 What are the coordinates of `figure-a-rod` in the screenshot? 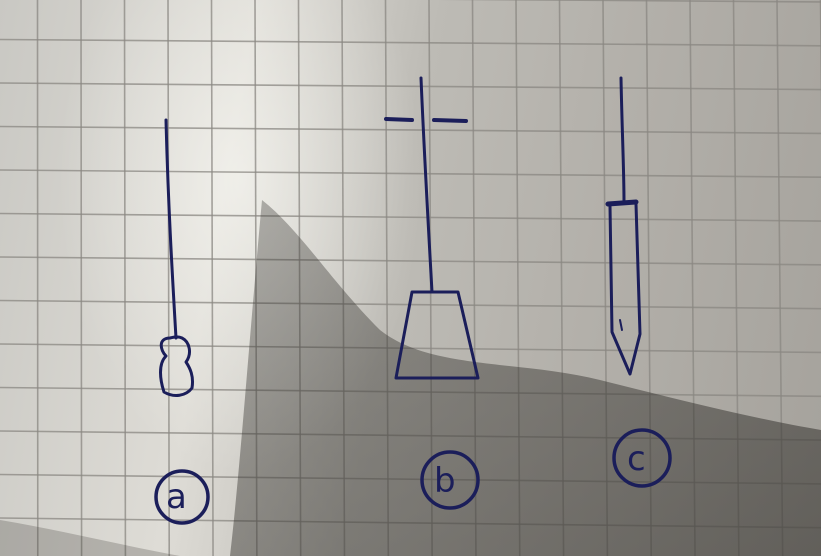 It's located at (171, 229).